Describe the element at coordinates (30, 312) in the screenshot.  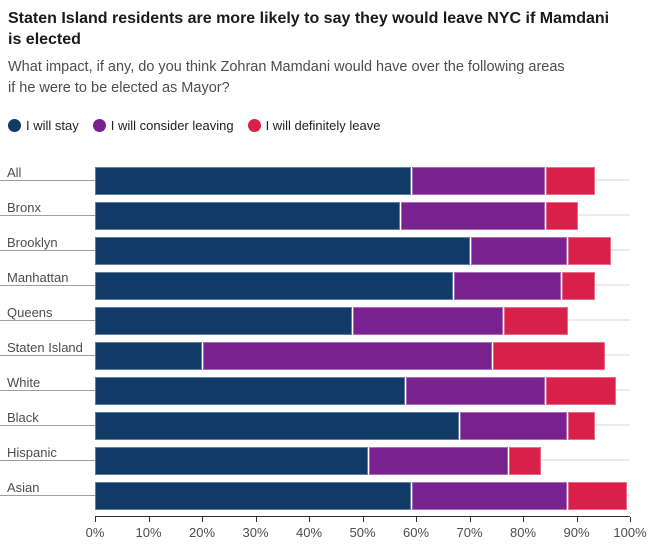
I see `category-label: Queens` at that location.